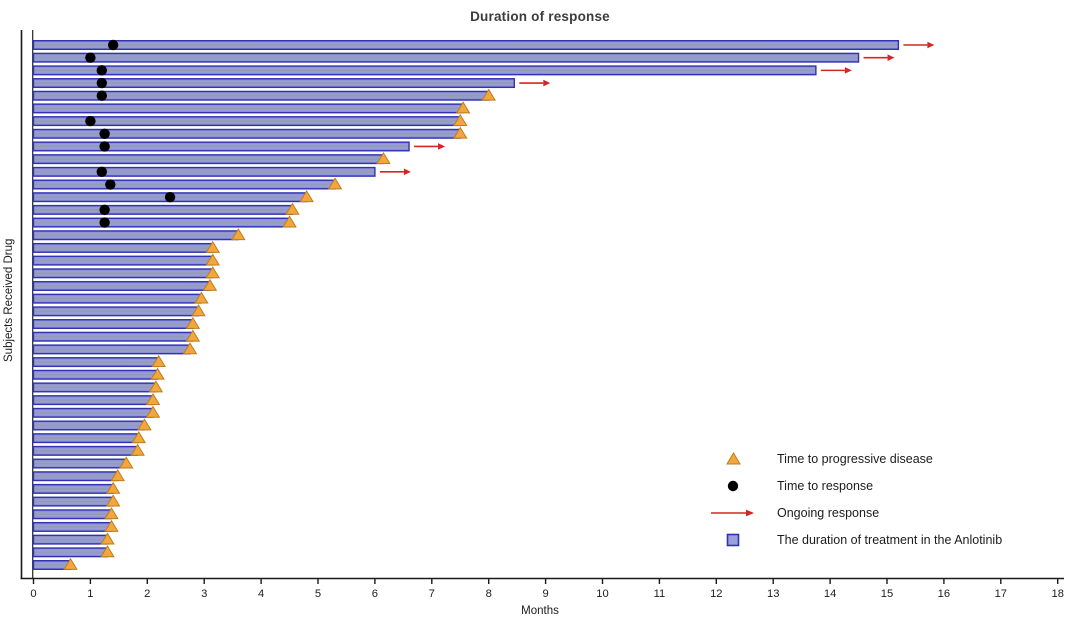  What do you see at coordinates (602, 594) in the screenshot?
I see `x-tick-label: 10` at bounding box center [602, 594].